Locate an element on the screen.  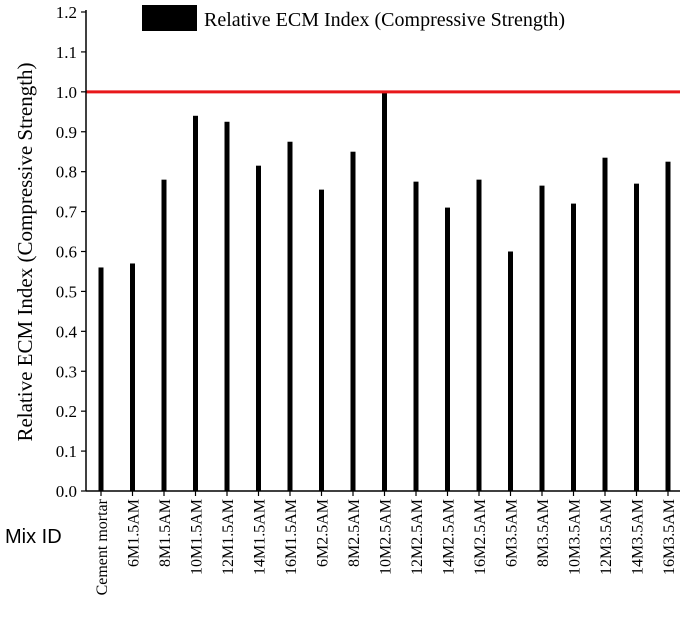
y-tick-label: 0.4 is located at coordinates (67, 331).